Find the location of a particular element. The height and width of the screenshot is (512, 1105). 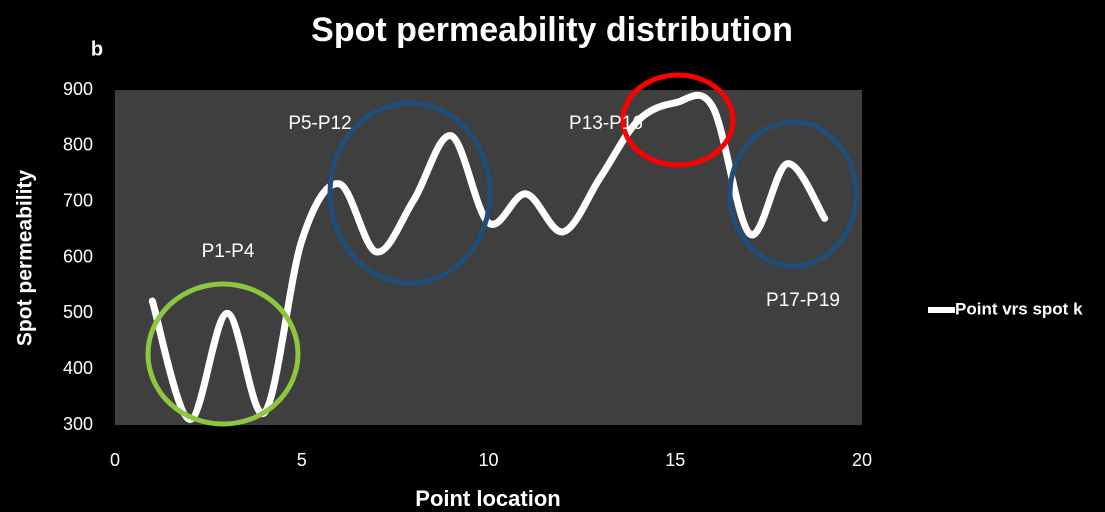

x-axis-label: Point location is located at coordinates (487, 498).